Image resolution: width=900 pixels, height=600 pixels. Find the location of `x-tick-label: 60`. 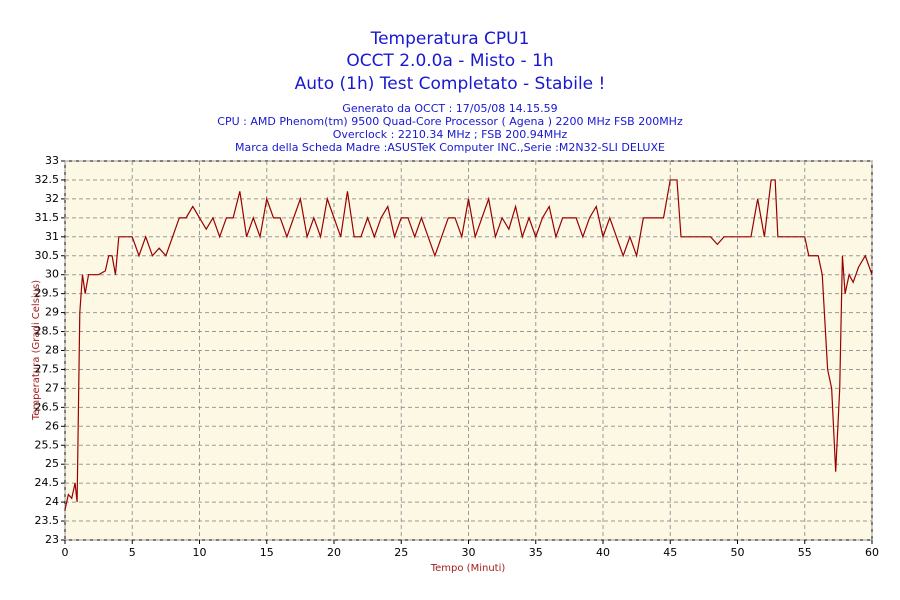

x-tick-label: 60 is located at coordinates (872, 552).